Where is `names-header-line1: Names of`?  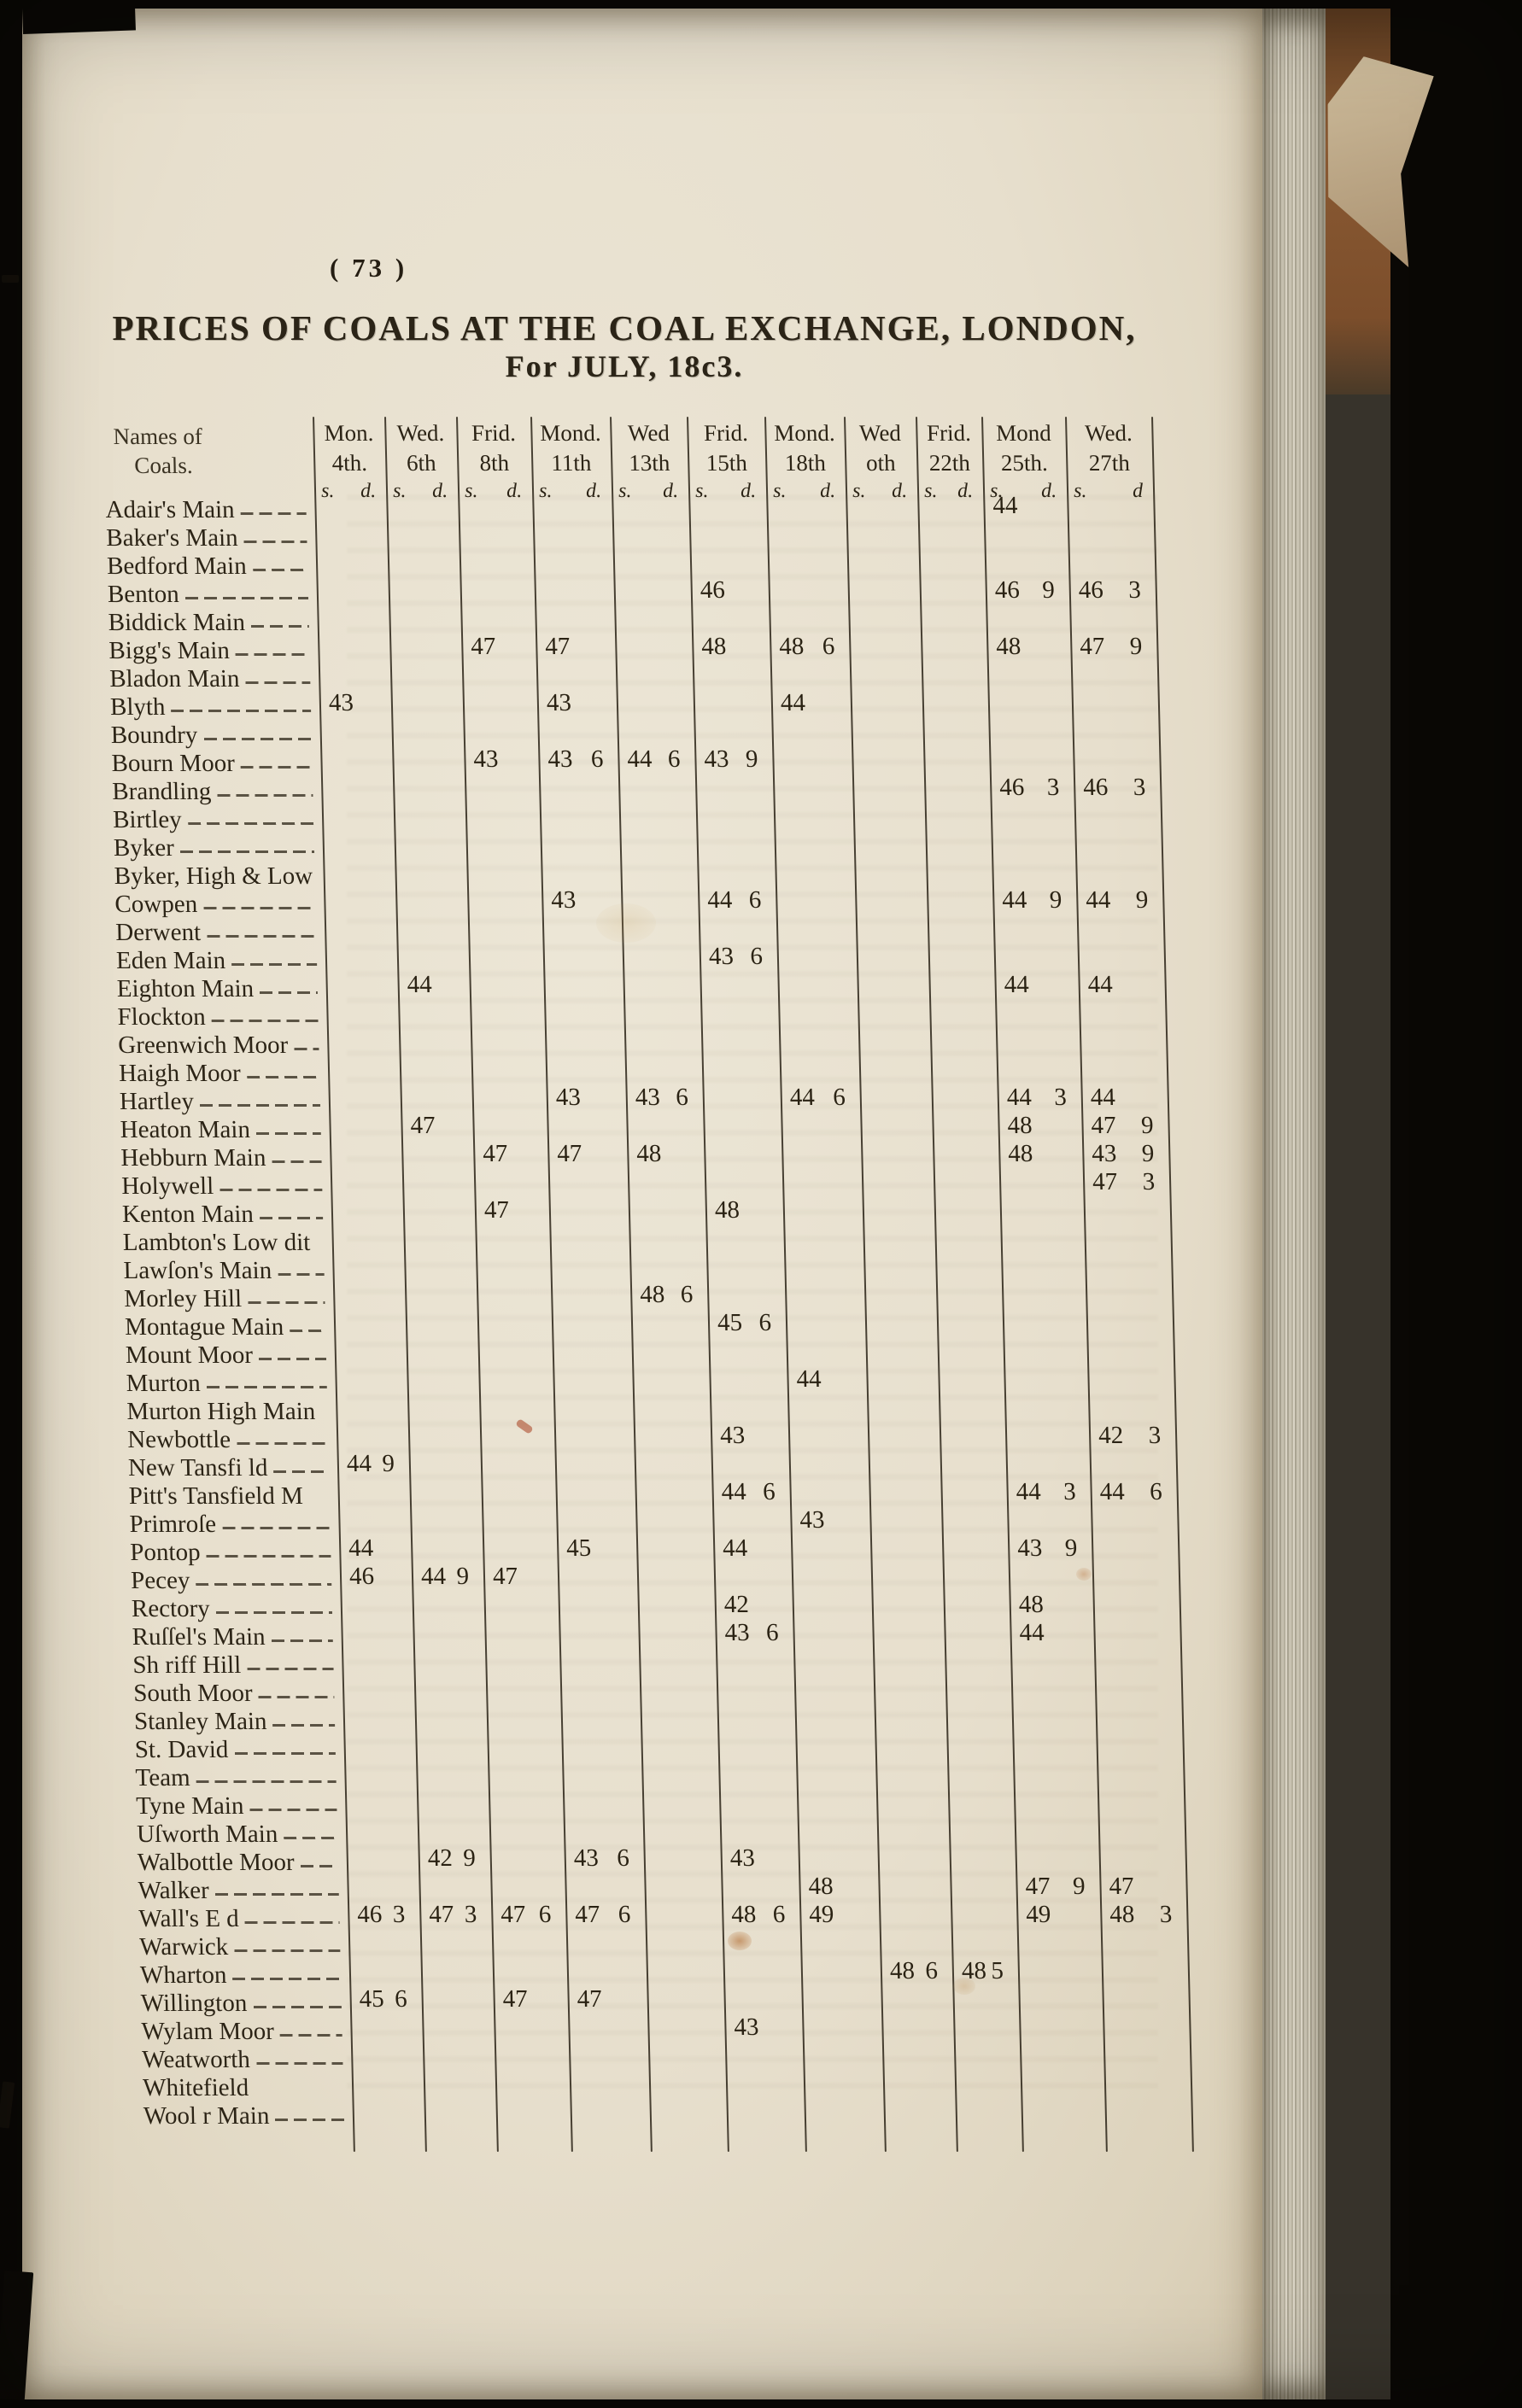
names-header-line1: Names of is located at coordinates (158, 436).